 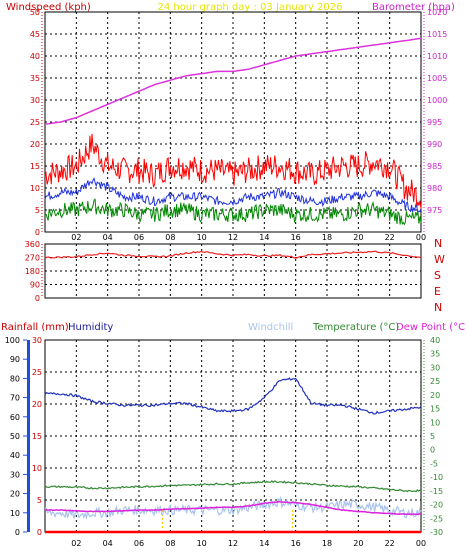 I want to click on temperature-y-tick-label: 40, so click(x=435, y=340).